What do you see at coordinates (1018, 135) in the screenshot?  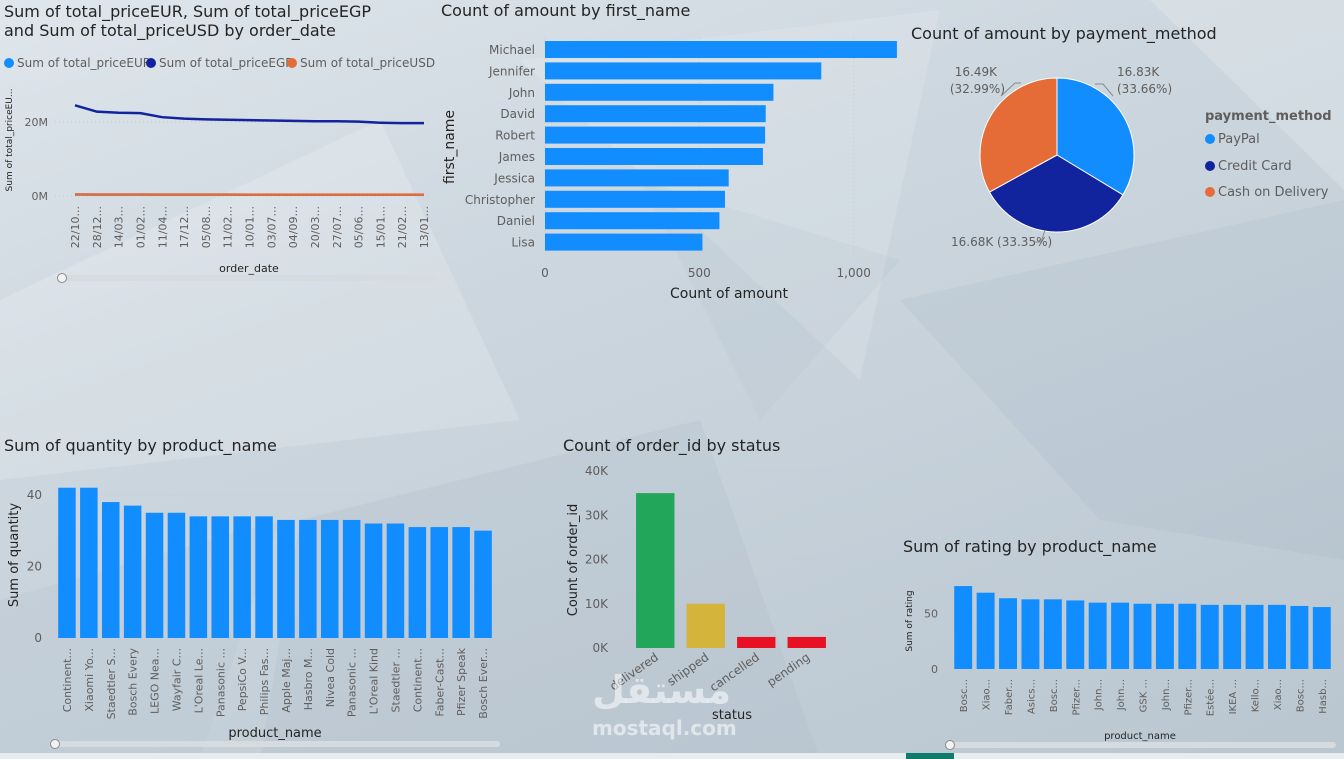 I see `pie-slice-cash` at bounding box center [1018, 135].